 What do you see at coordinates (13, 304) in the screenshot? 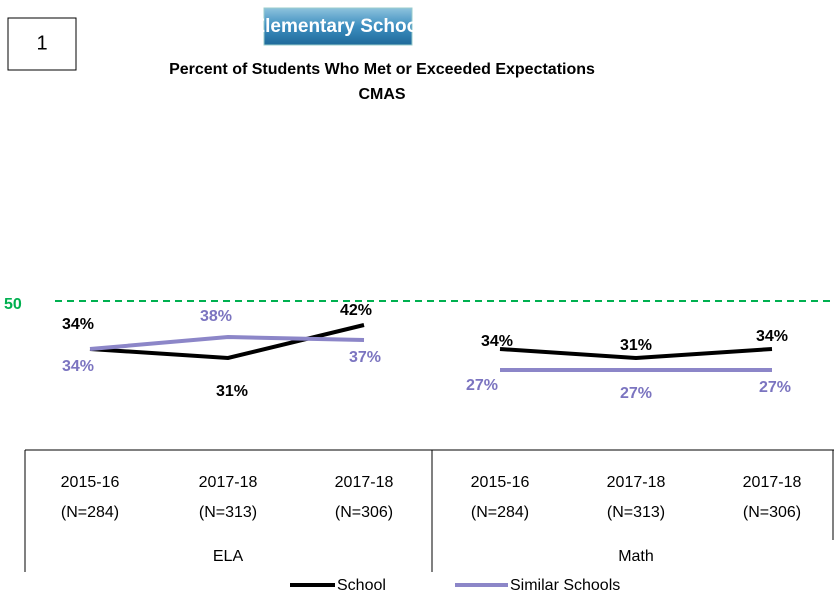
I see `reference-label: 50` at bounding box center [13, 304].